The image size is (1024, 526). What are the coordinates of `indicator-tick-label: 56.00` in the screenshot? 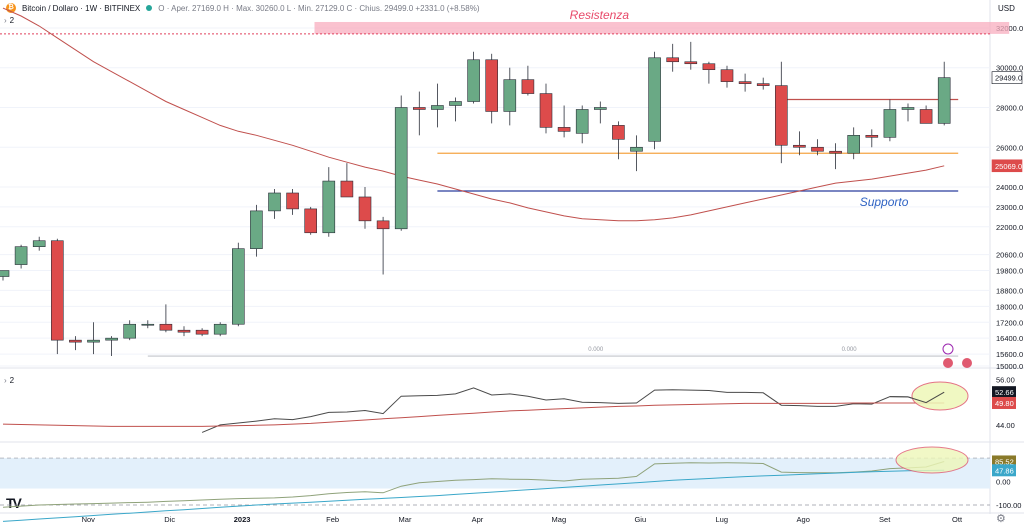 It's located at (1005, 380).